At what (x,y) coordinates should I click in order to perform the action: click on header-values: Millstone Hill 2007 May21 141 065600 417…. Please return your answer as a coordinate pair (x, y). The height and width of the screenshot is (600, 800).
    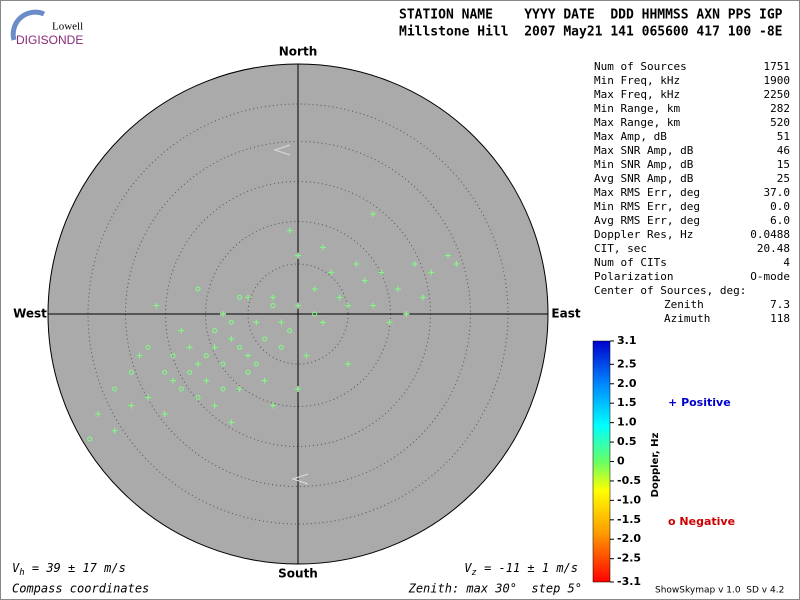
    Looking at the image, I should click on (591, 32).